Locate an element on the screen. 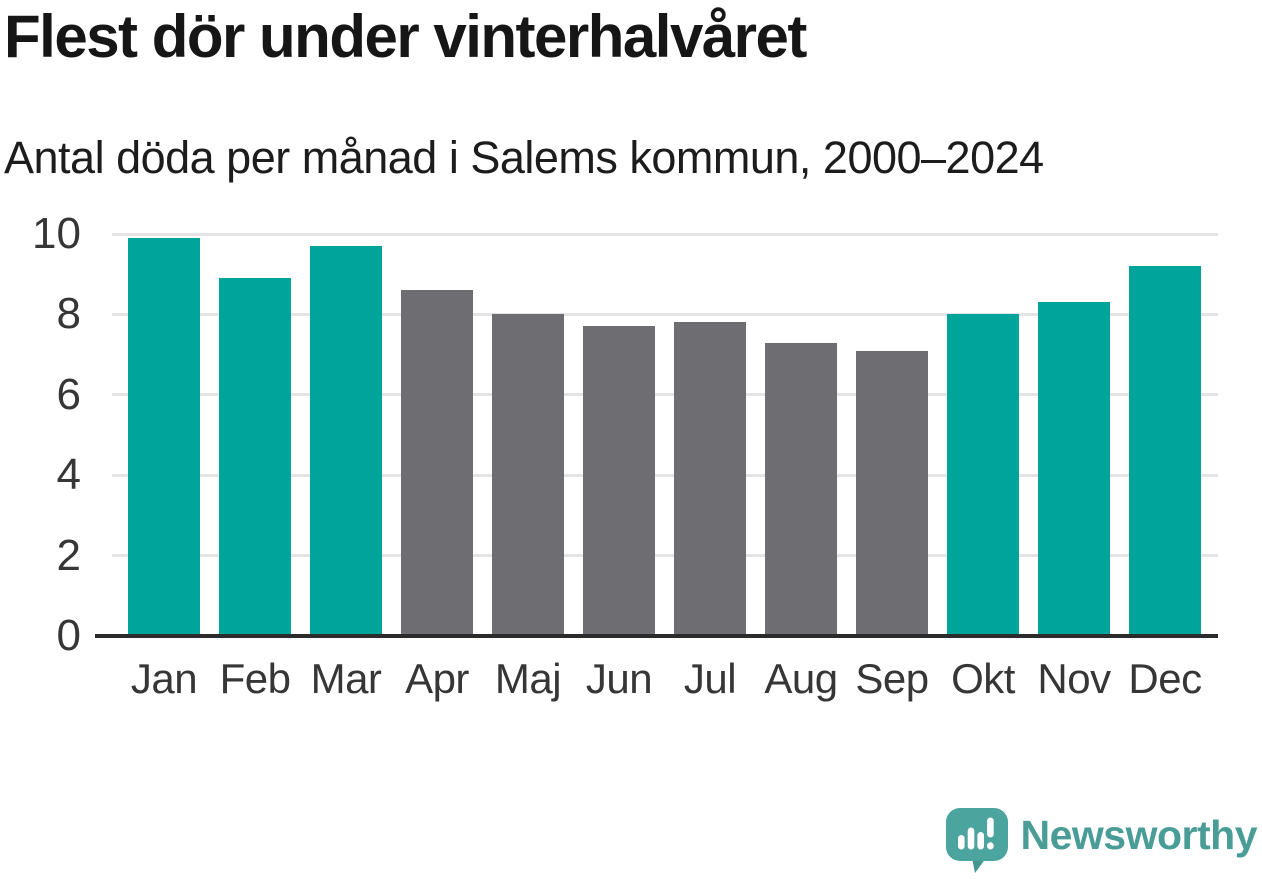  x-tick-label: Dec is located at coordinates (1165, 678).